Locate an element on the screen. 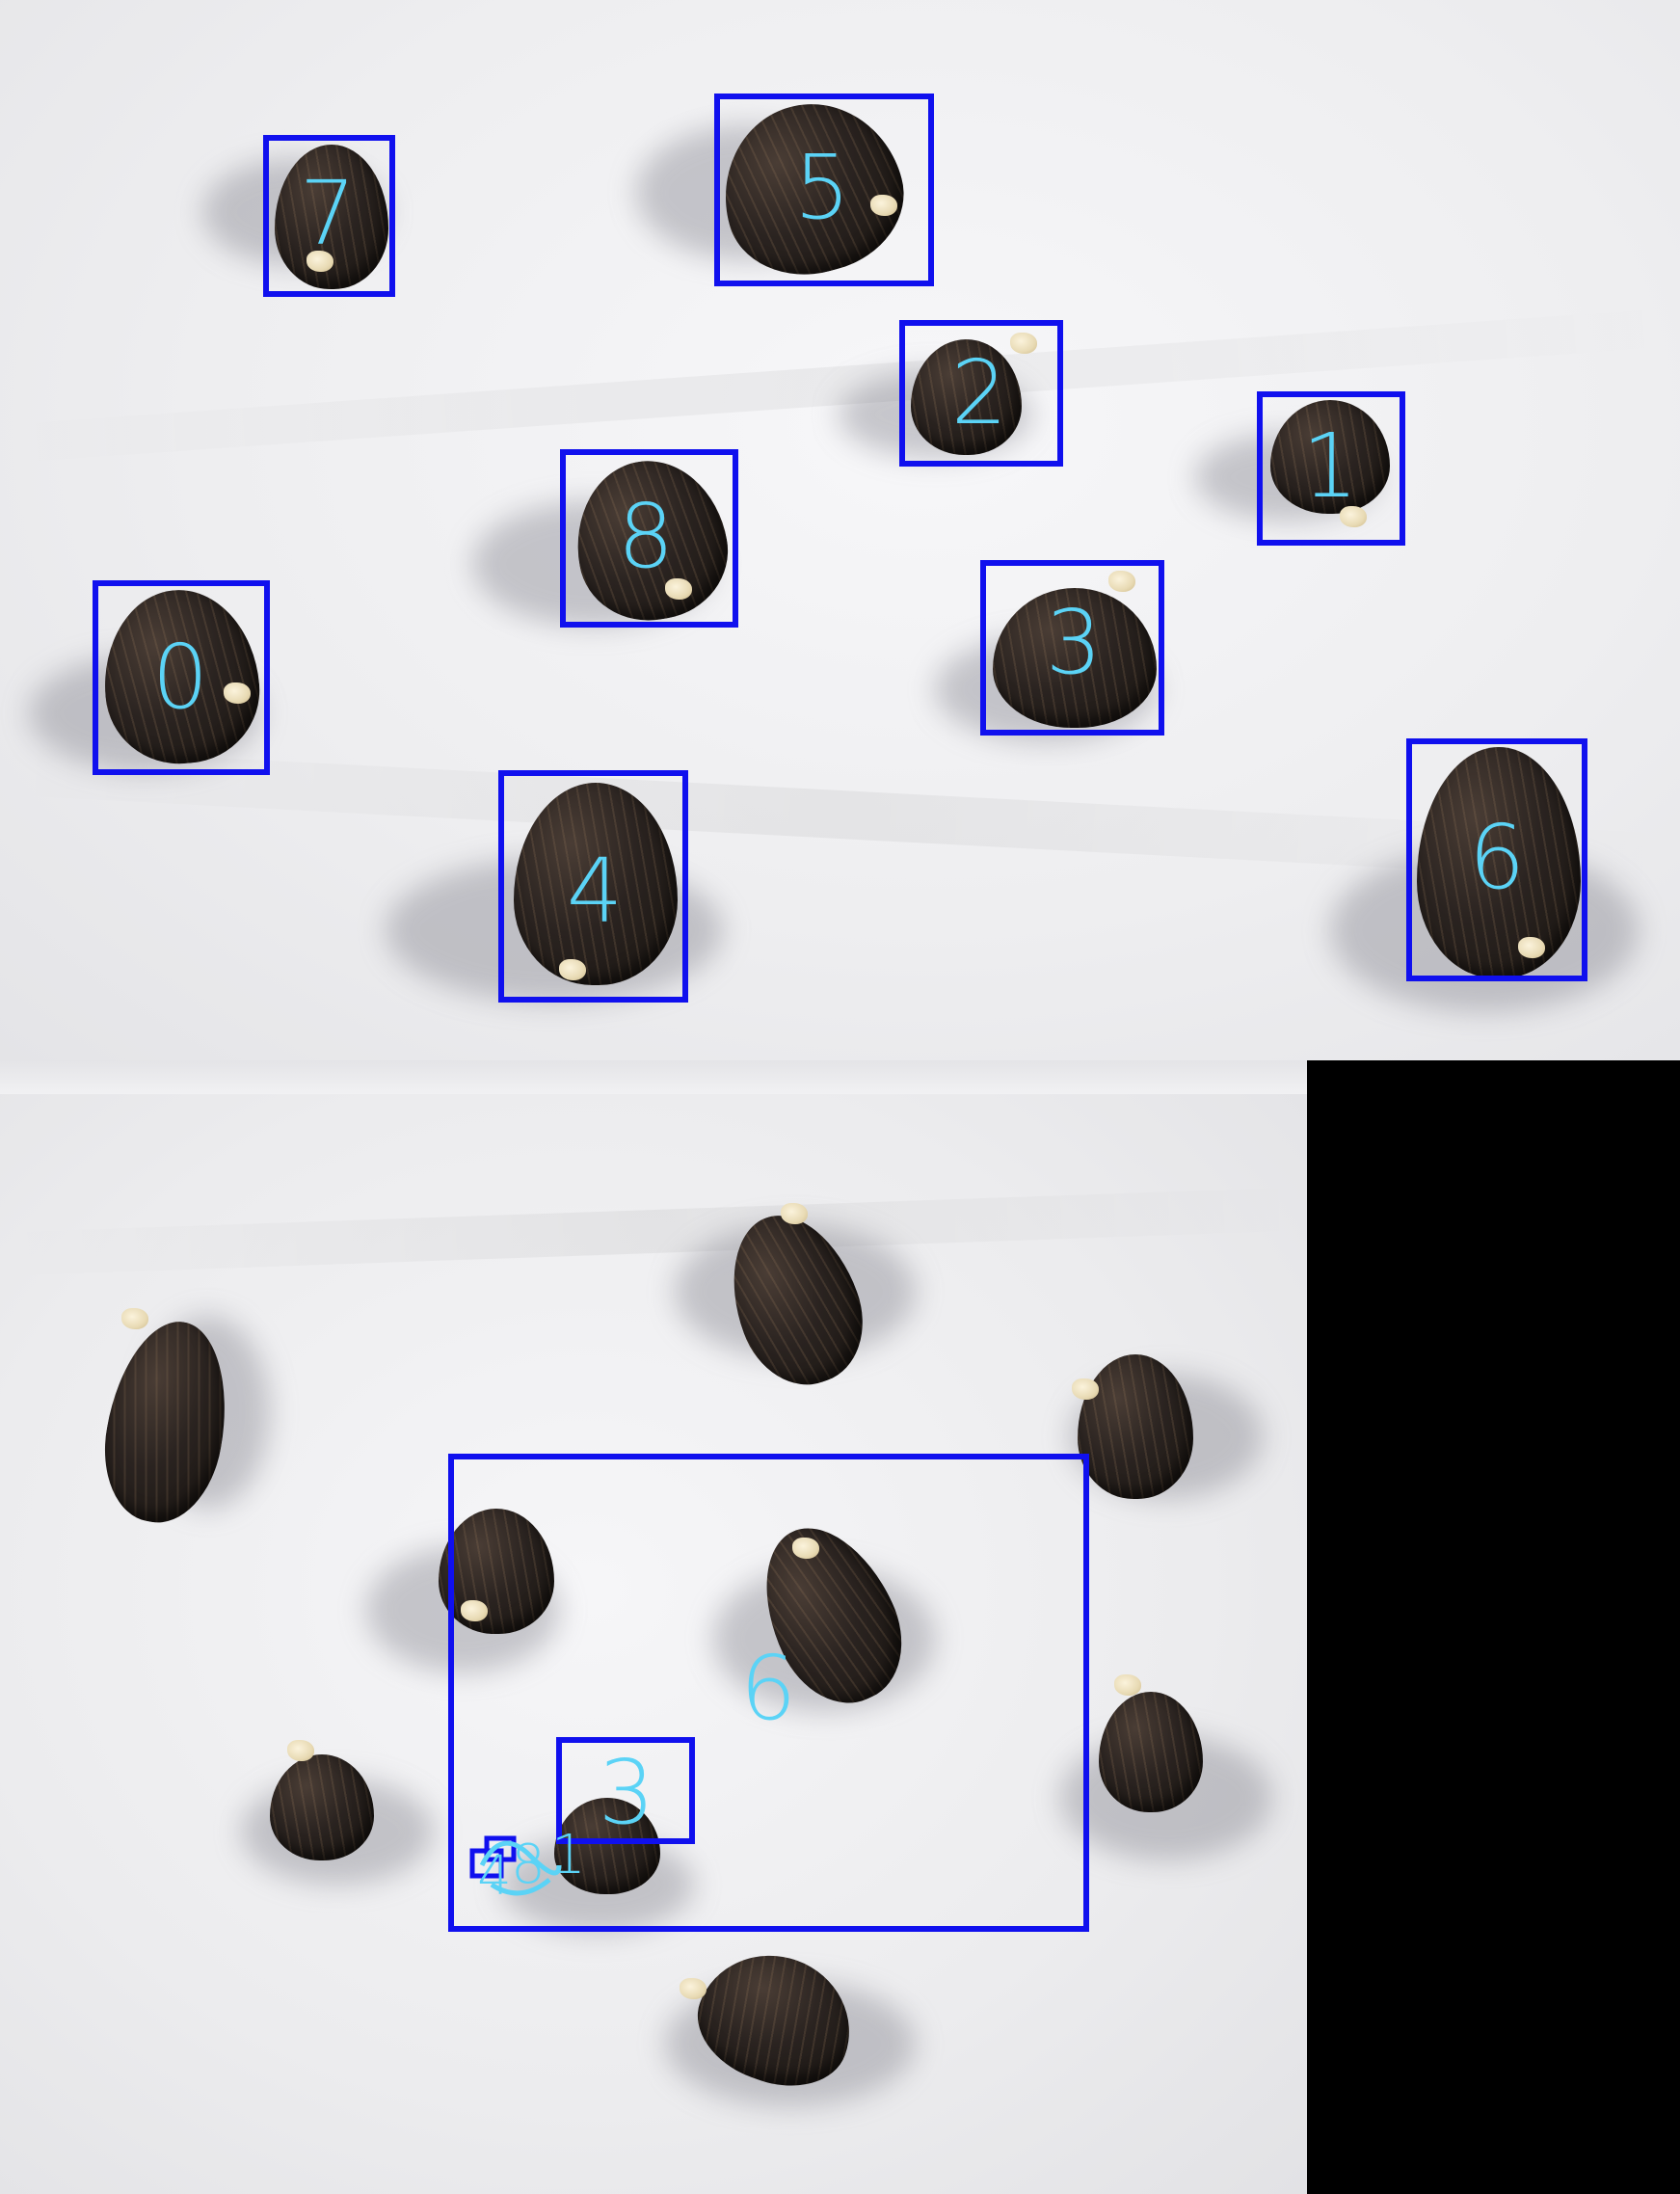 The height and width of the screenshot is (2194, 1680). cluster-label: 8 is located at coordinates (528, 1864).